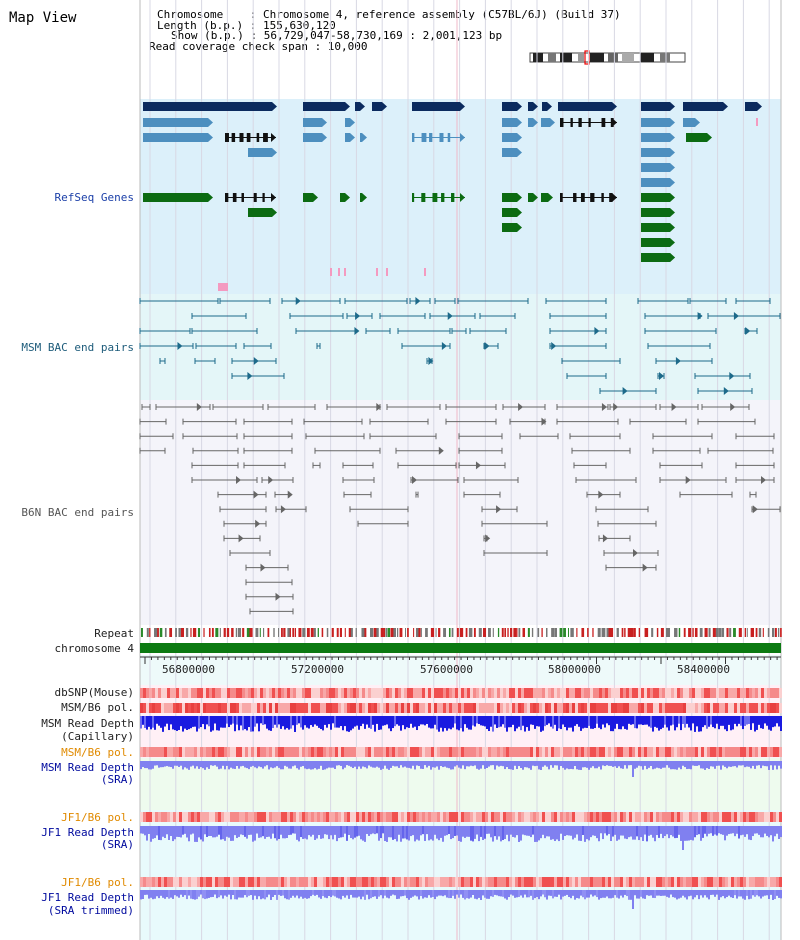 The image size is (800, 940). What do you see at coordinates (607, 57) in the screenshot?
I see `chromosome-ideogram` at bounding box center [607, 57].